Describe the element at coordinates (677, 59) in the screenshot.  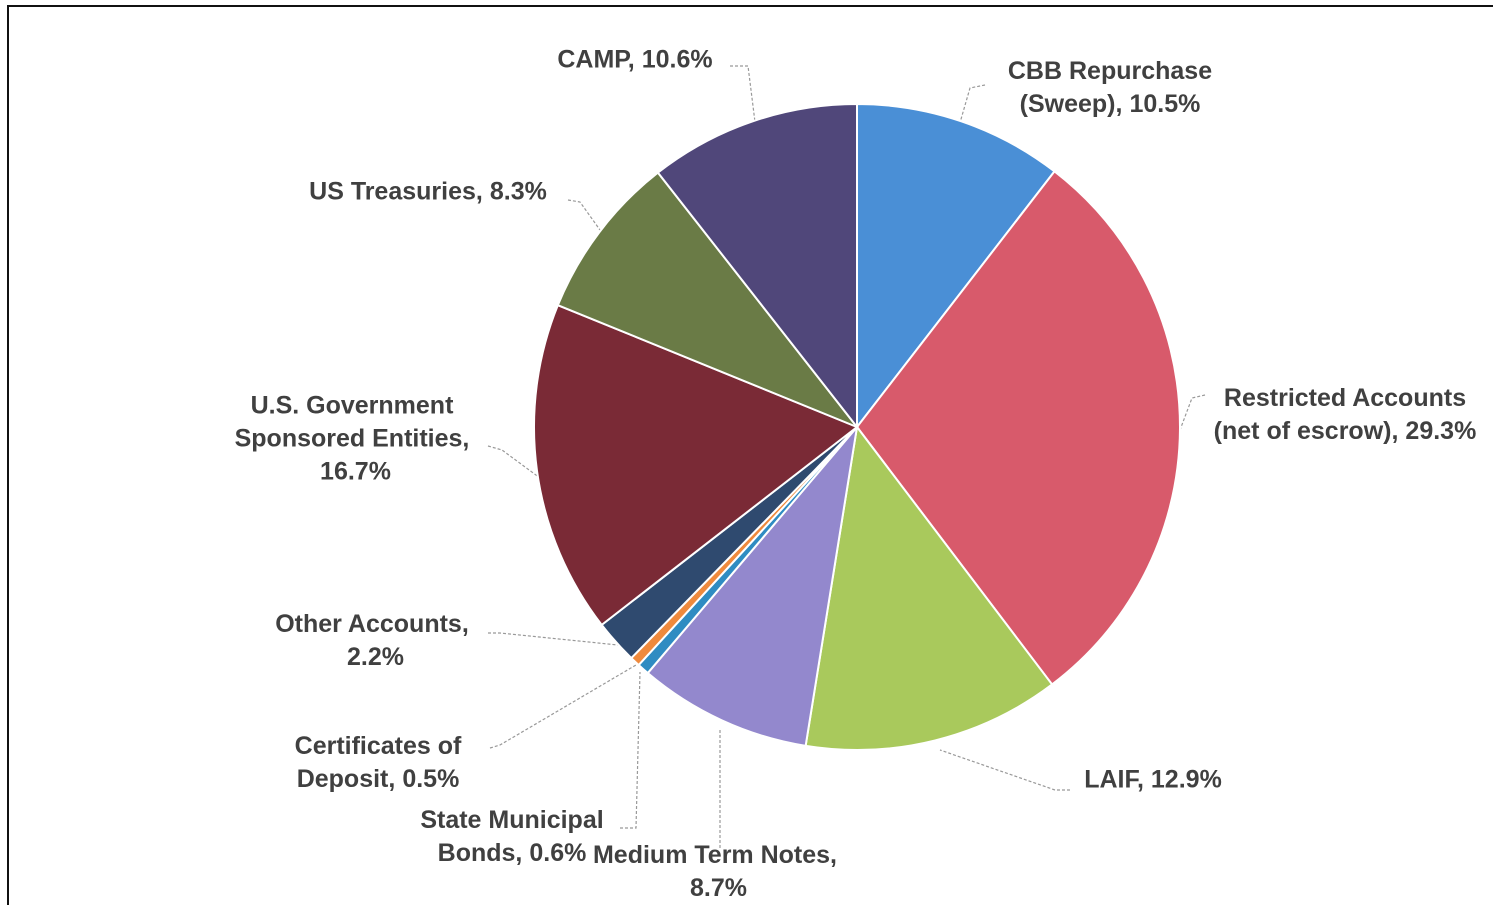
I see `value-label: 10.6%` at that location.